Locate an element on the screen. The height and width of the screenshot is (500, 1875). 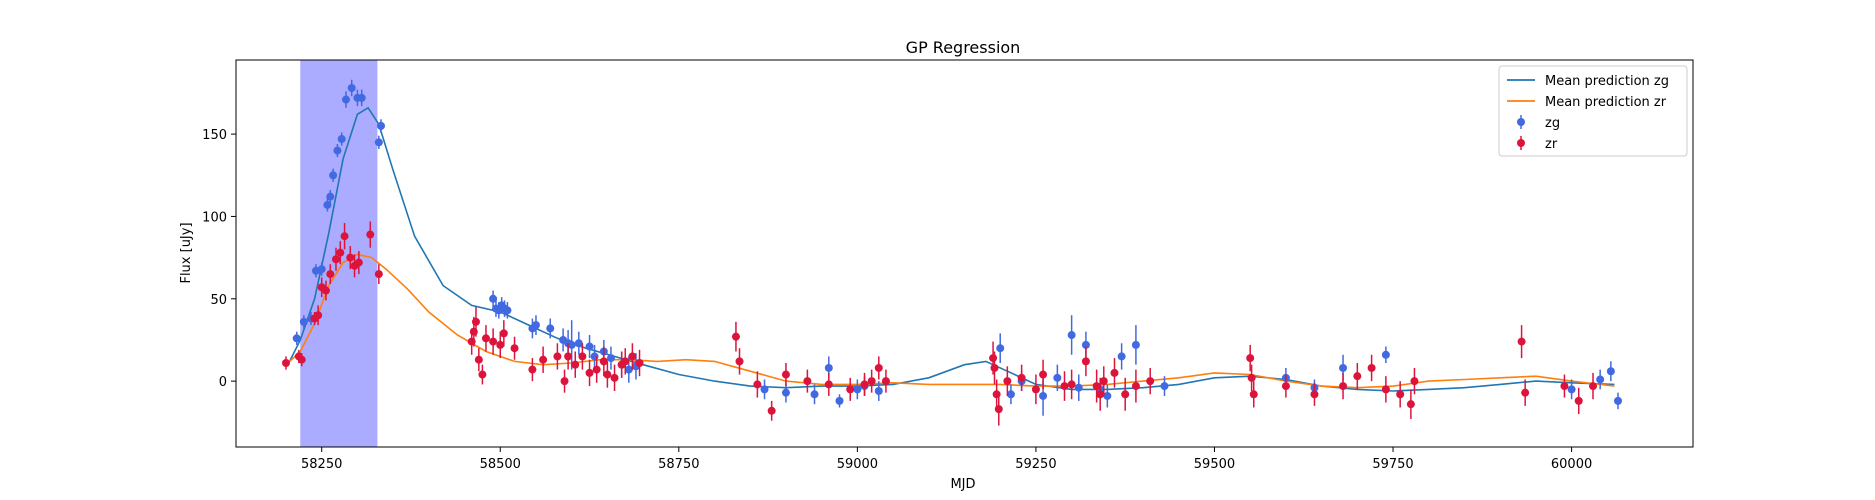
chart-title: GP Regression is located at coordinates (963, 47).